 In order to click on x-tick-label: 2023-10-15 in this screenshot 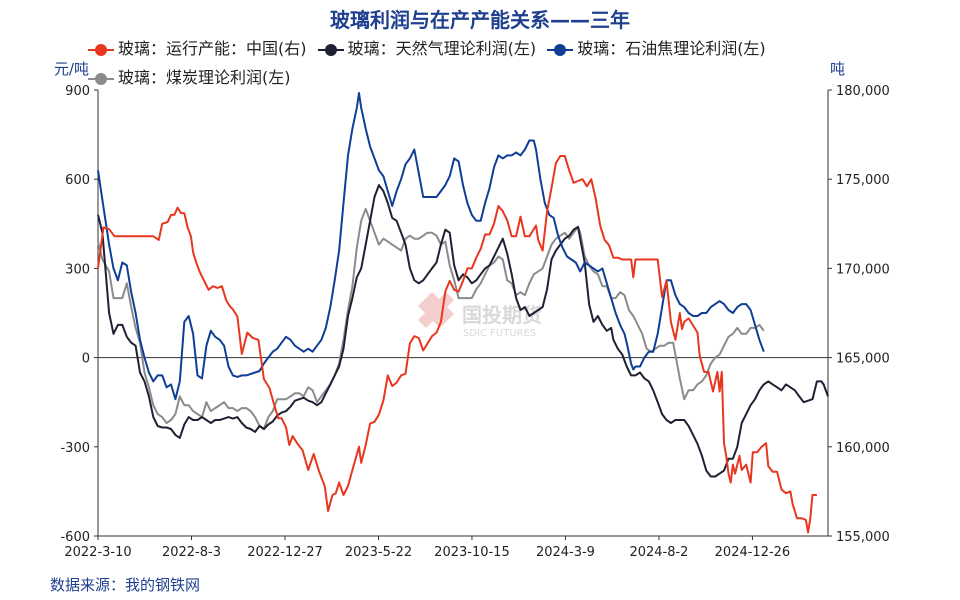, I will do `click(472, 552)`.